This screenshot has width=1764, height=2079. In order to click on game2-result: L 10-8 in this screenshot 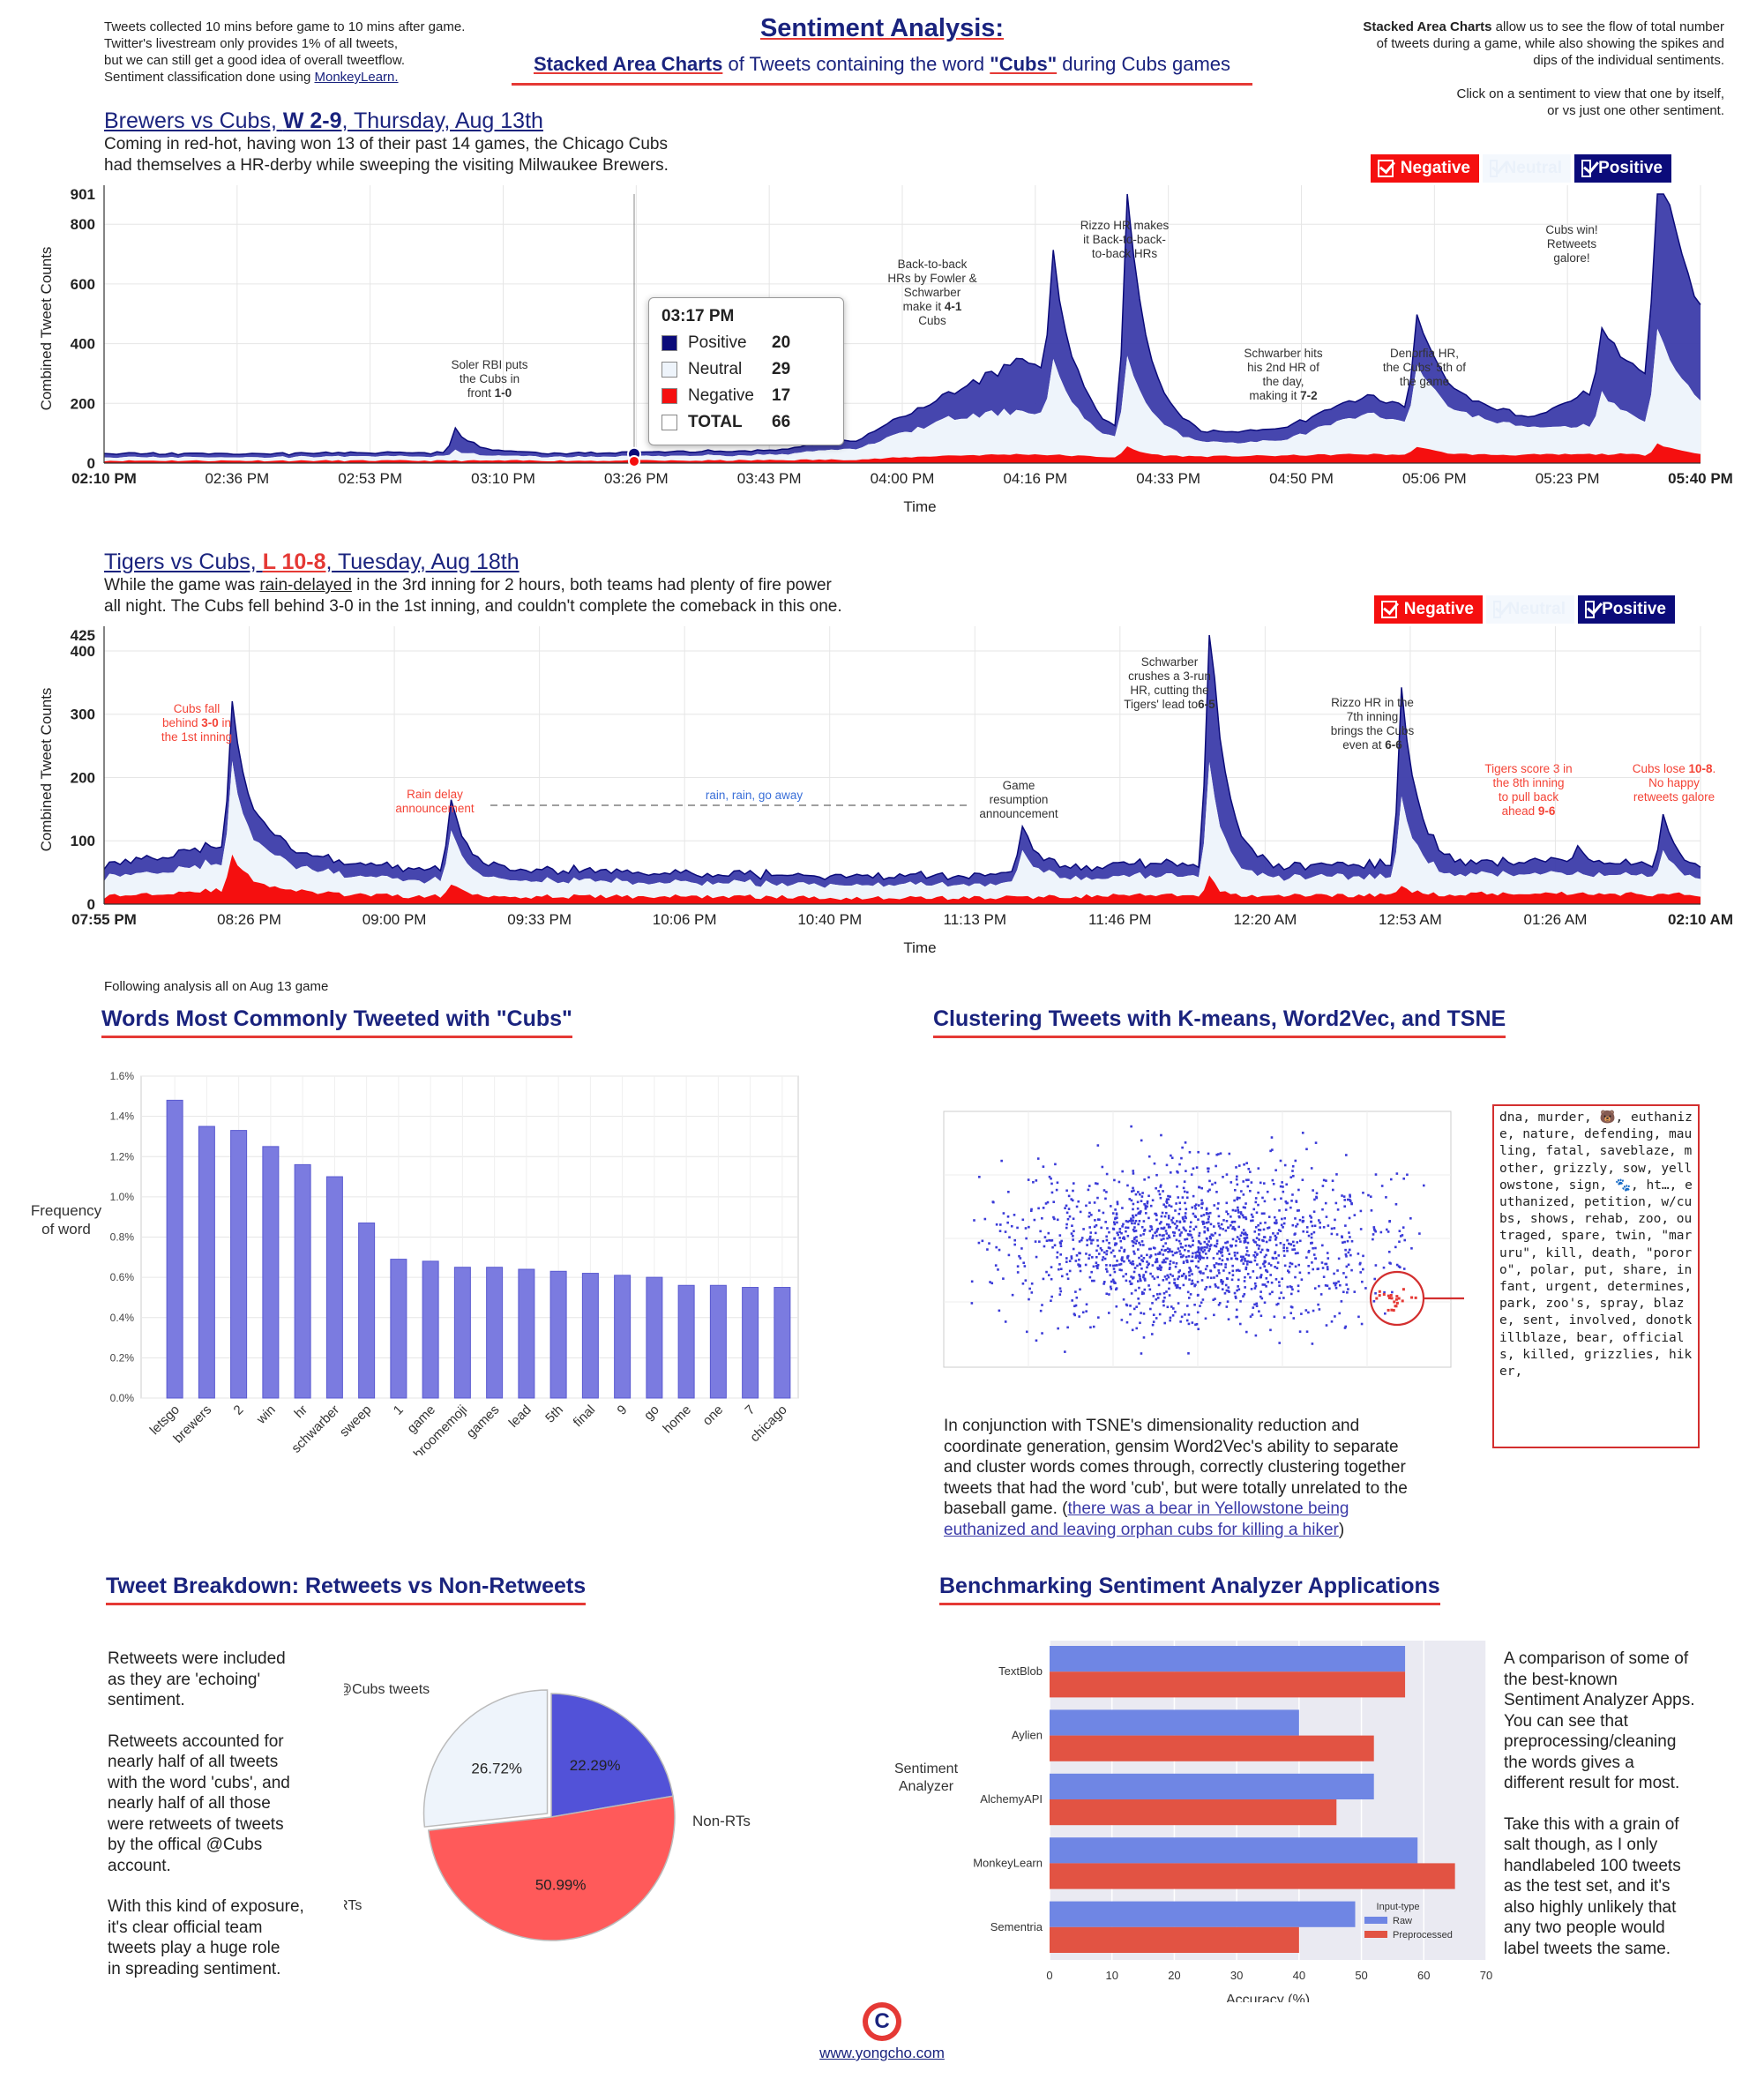, I will do `click(294, 562)`.